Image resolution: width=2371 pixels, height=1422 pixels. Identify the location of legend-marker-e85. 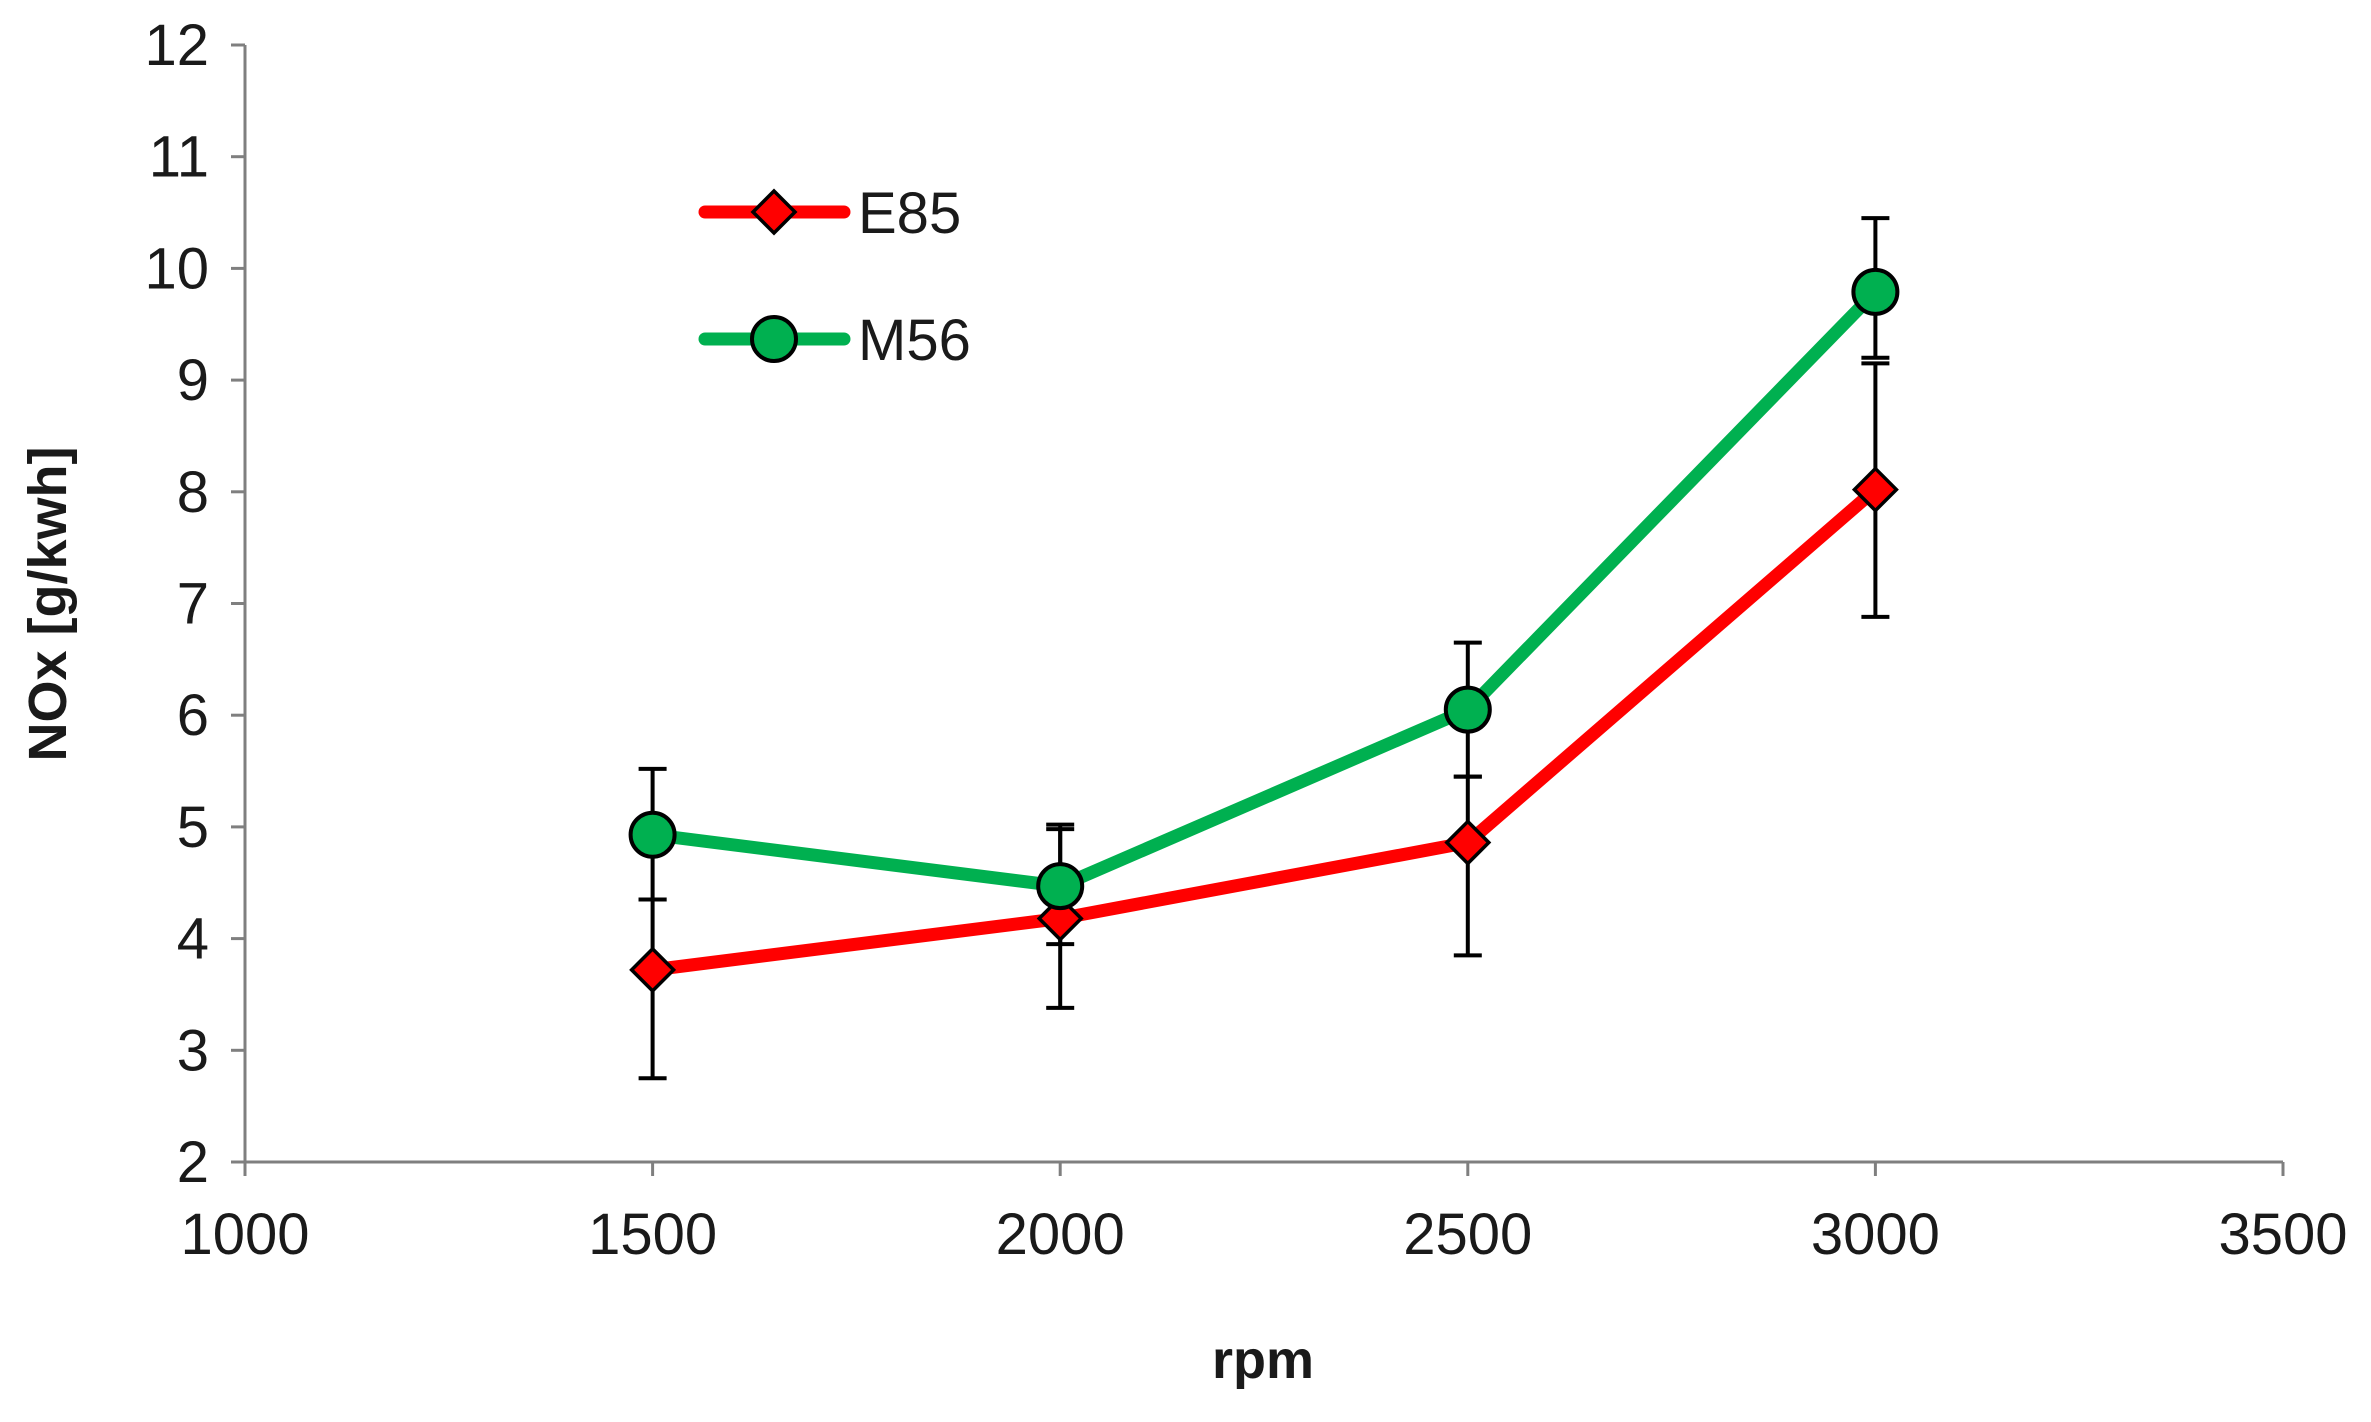
(774, 212).